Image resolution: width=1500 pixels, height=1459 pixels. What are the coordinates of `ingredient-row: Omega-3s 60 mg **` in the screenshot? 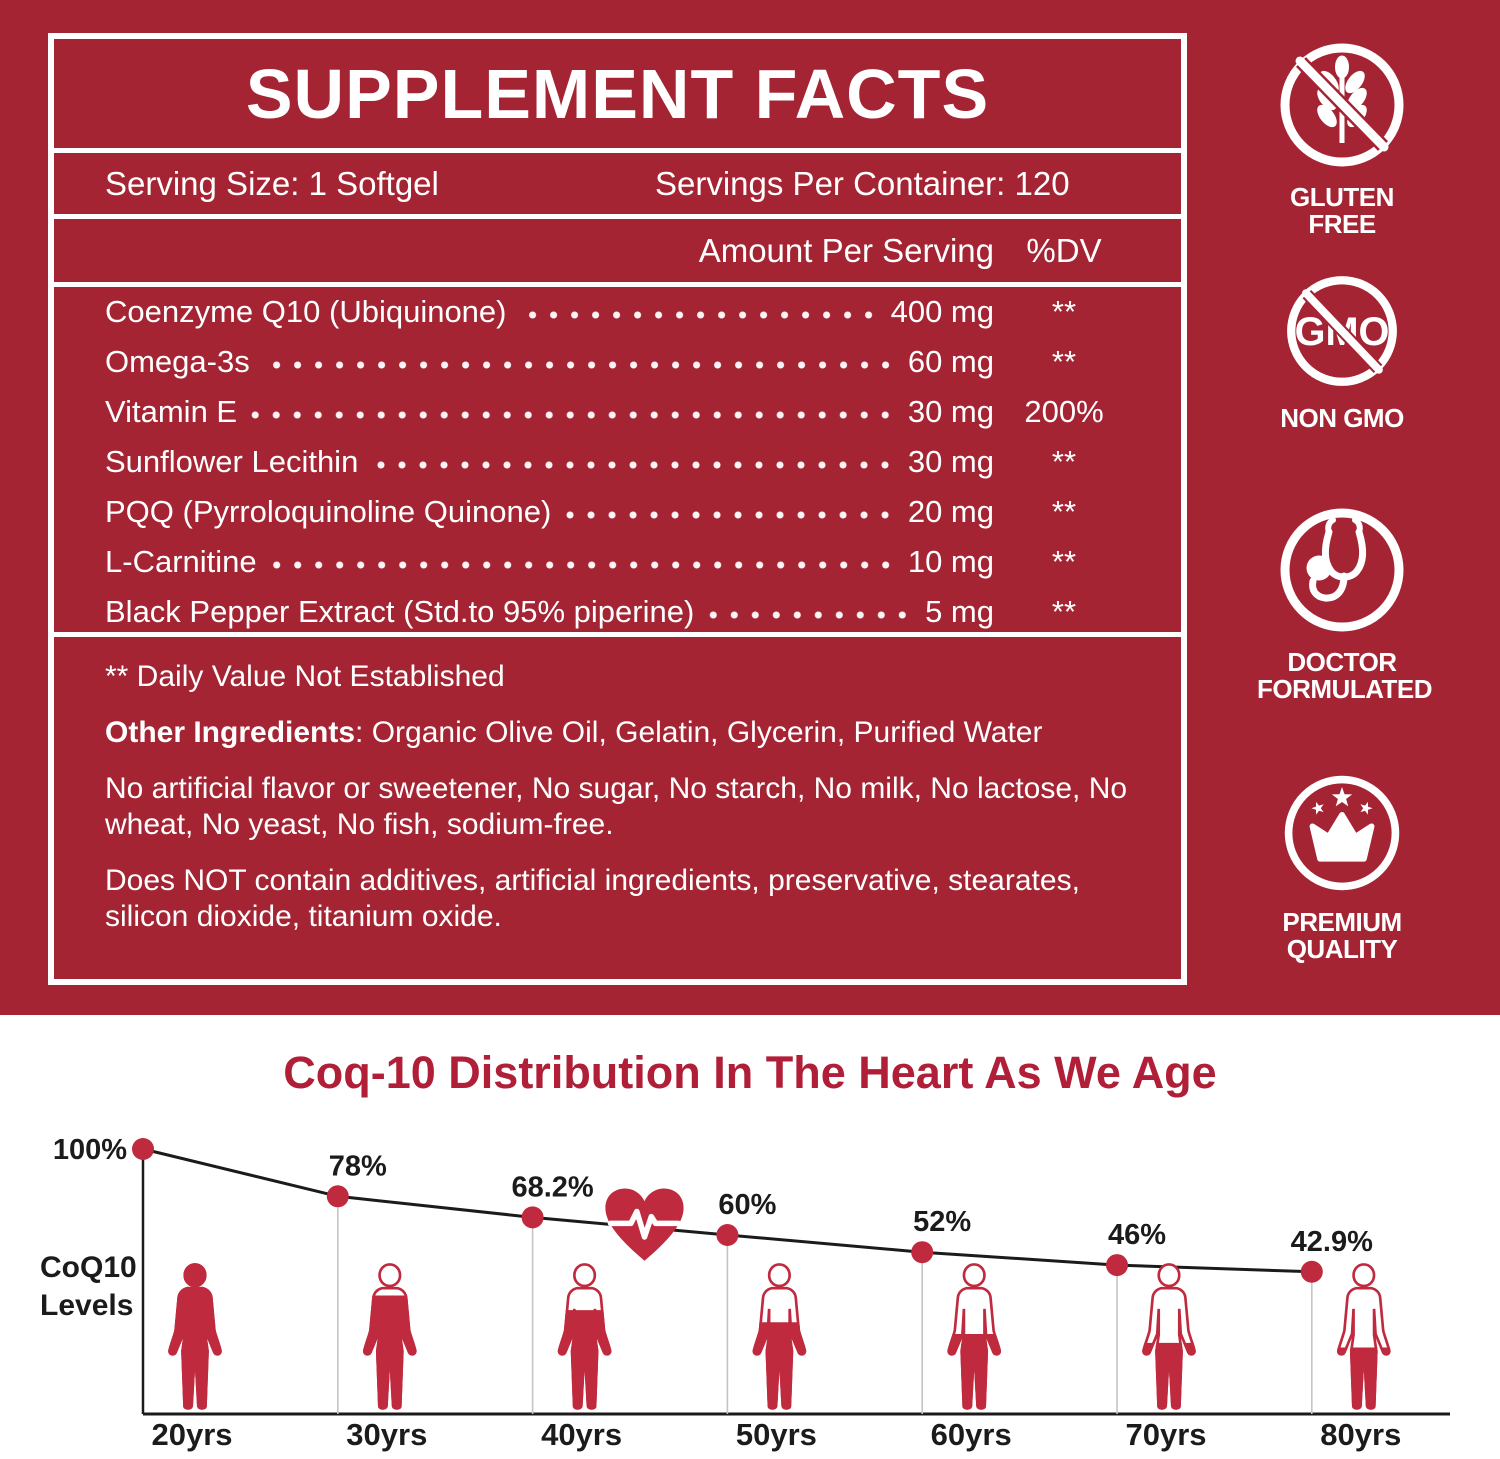 It's located at (617, 362).